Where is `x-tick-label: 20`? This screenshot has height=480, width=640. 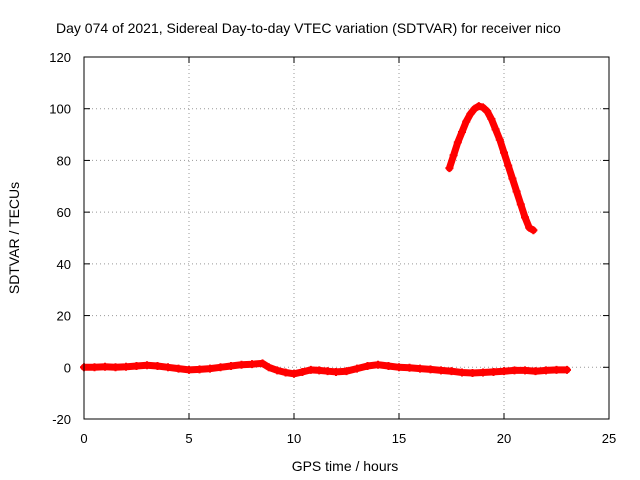 x-tick-label: 20 is located at coordinates (504, 438).